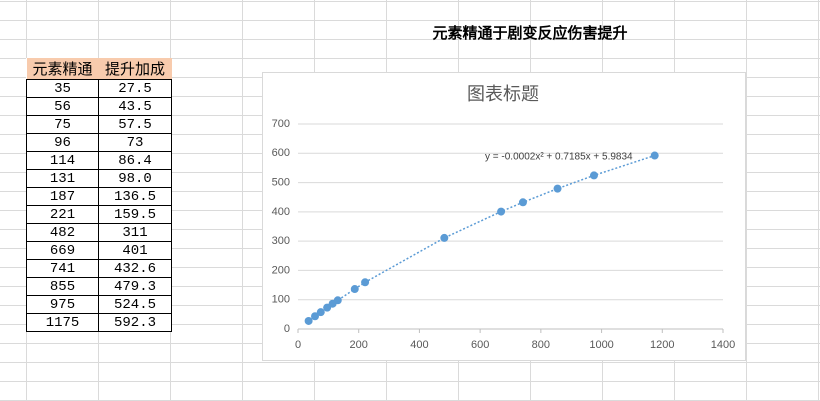  Describe the element at coordinates (135, 88) in the screenshot. I see `table-cell: 27.5` at that location.